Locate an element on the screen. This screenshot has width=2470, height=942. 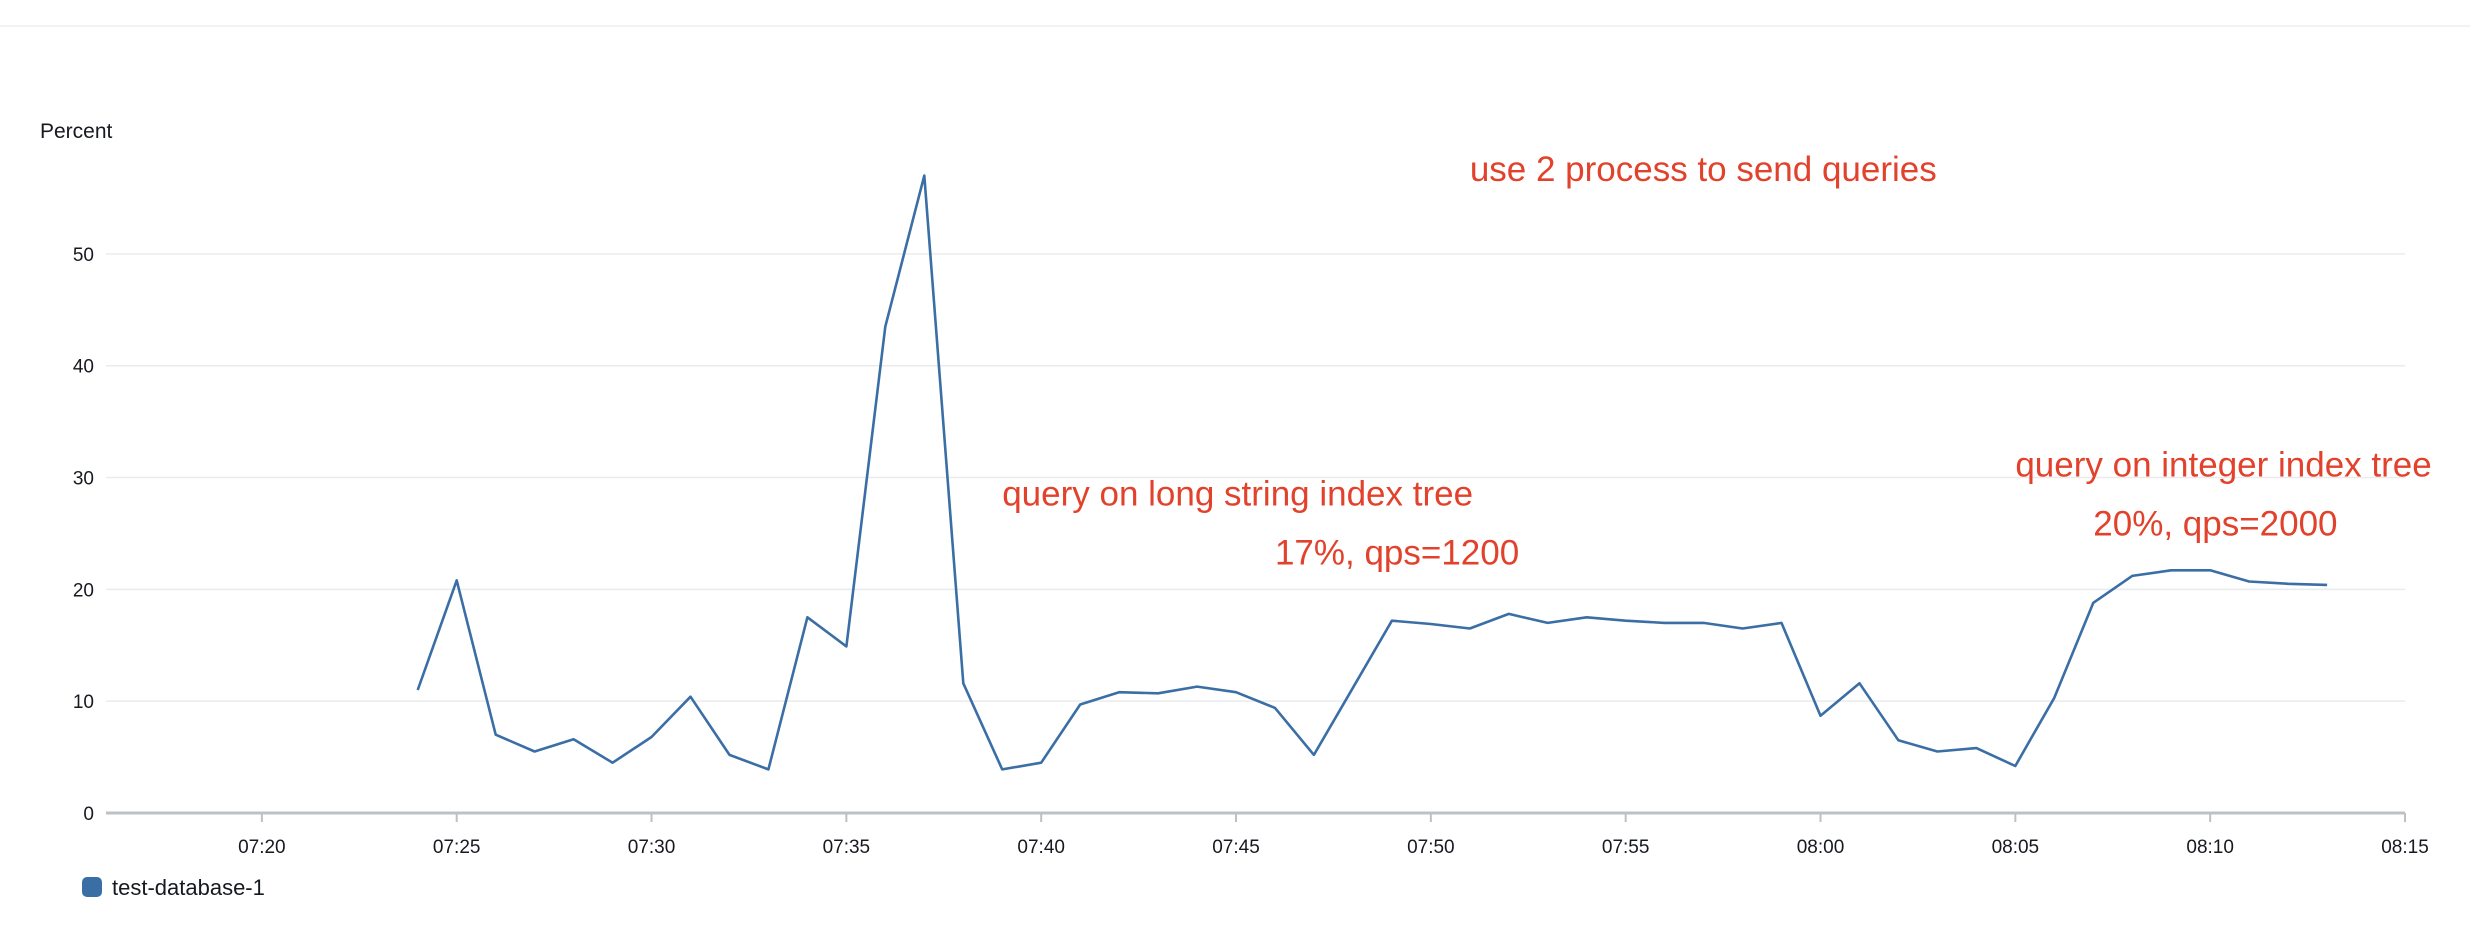
x-tick-label: 07:30 is located at coordinates (652, 847).